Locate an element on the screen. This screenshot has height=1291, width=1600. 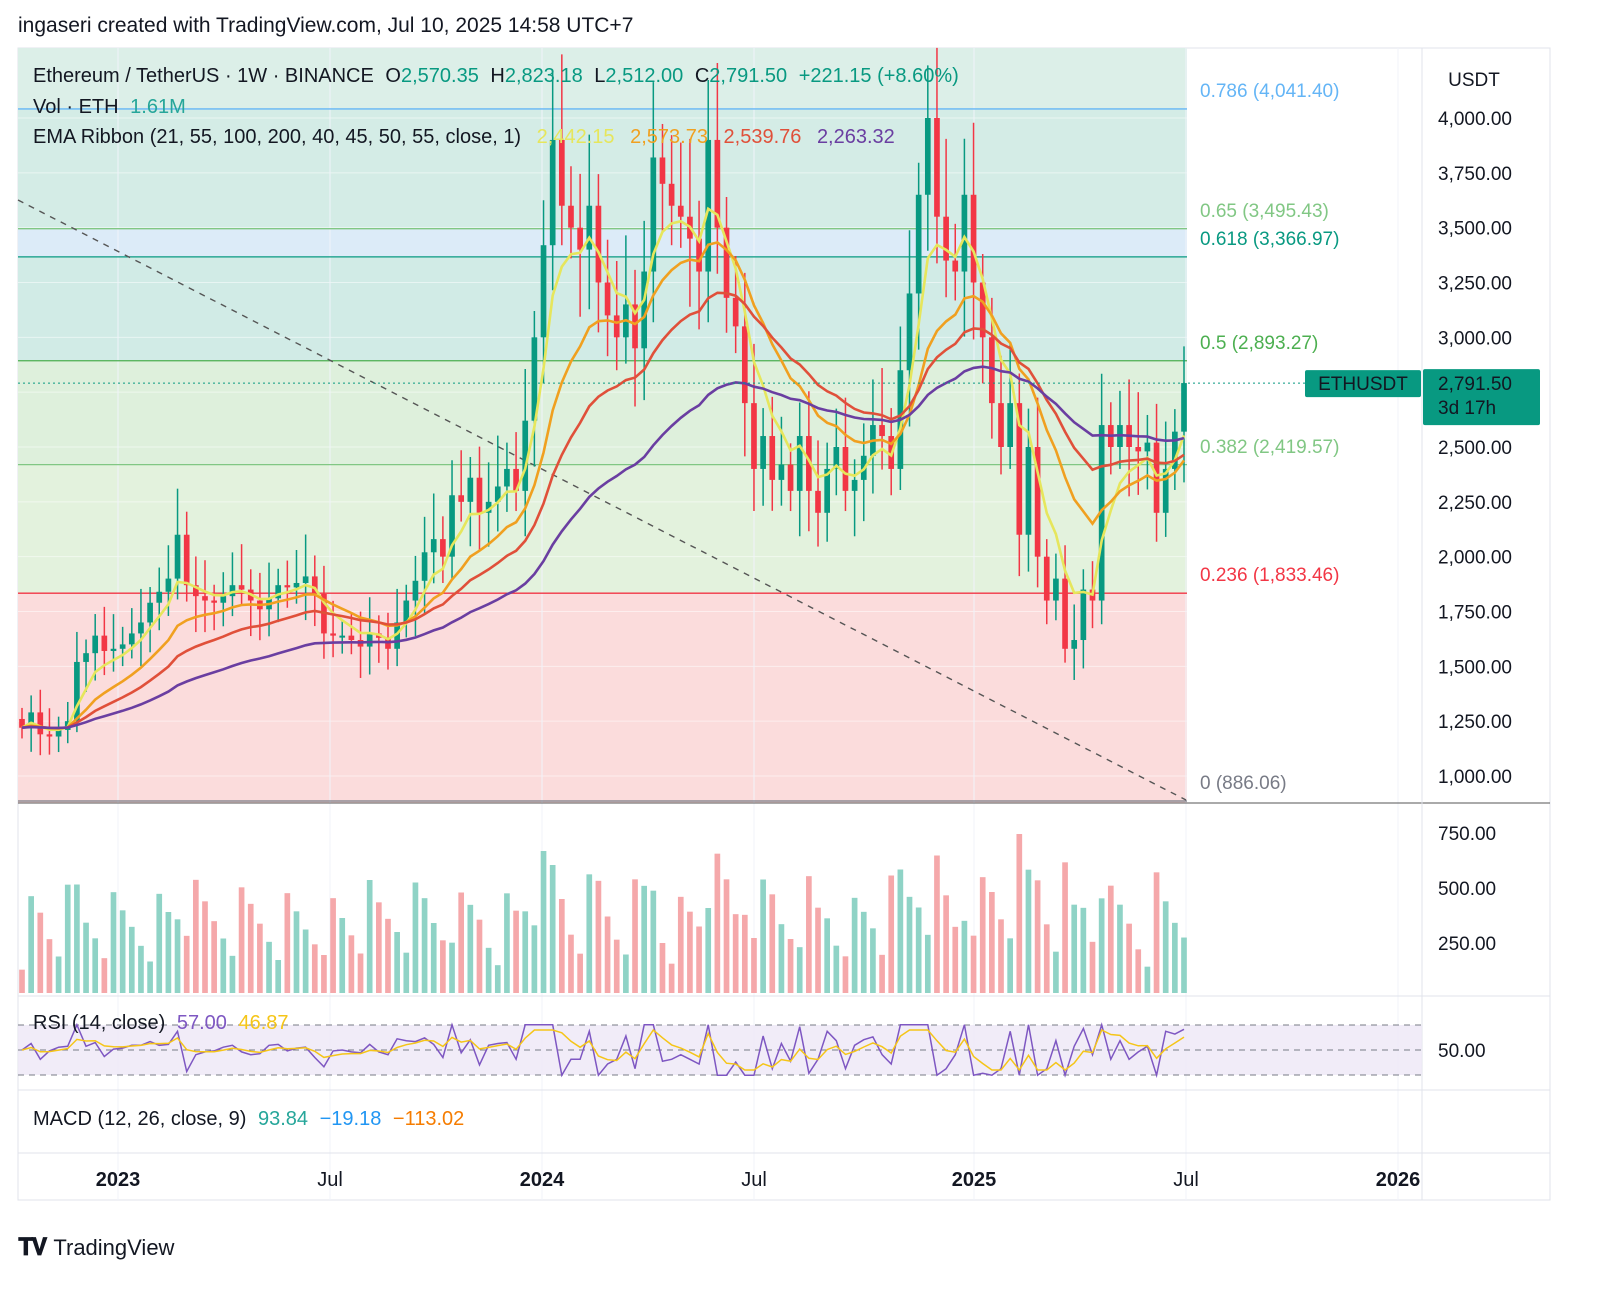
symbol-label: Ethereum / TetherUS · 1W · BINANCE is located at coordinates (203, 76).